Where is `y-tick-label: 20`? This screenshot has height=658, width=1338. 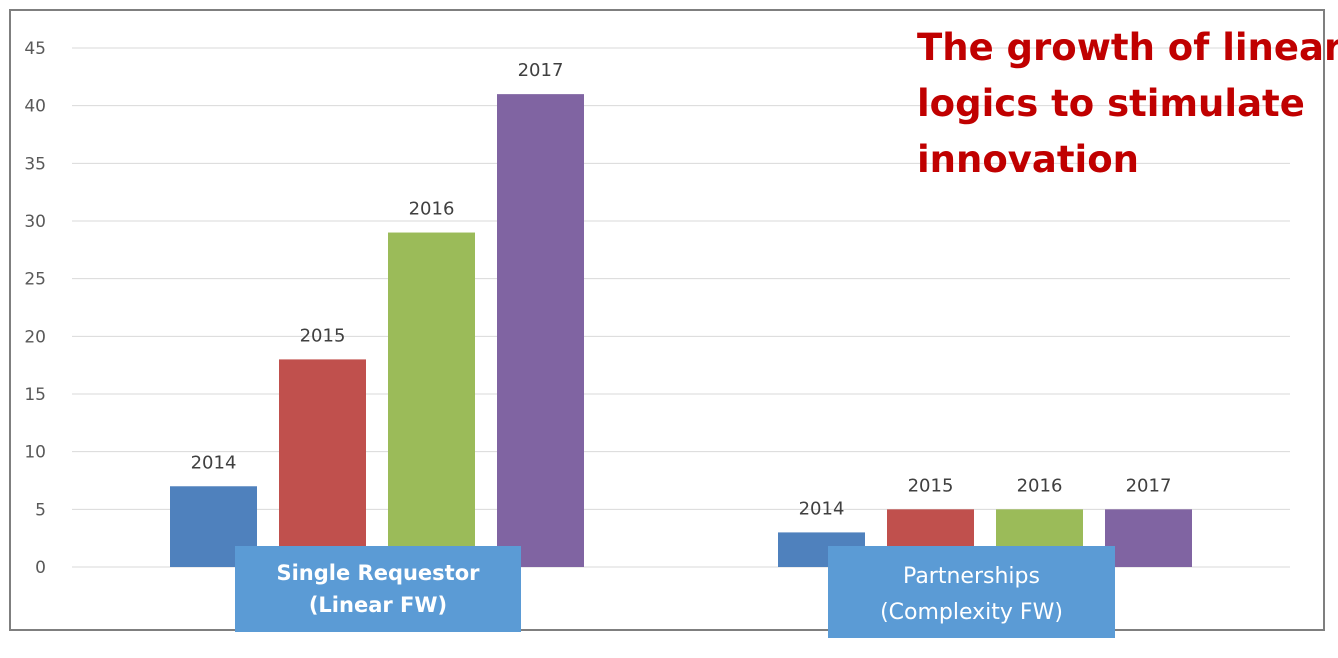
y-tick-label: 20 is located at coordinates (35, 337).